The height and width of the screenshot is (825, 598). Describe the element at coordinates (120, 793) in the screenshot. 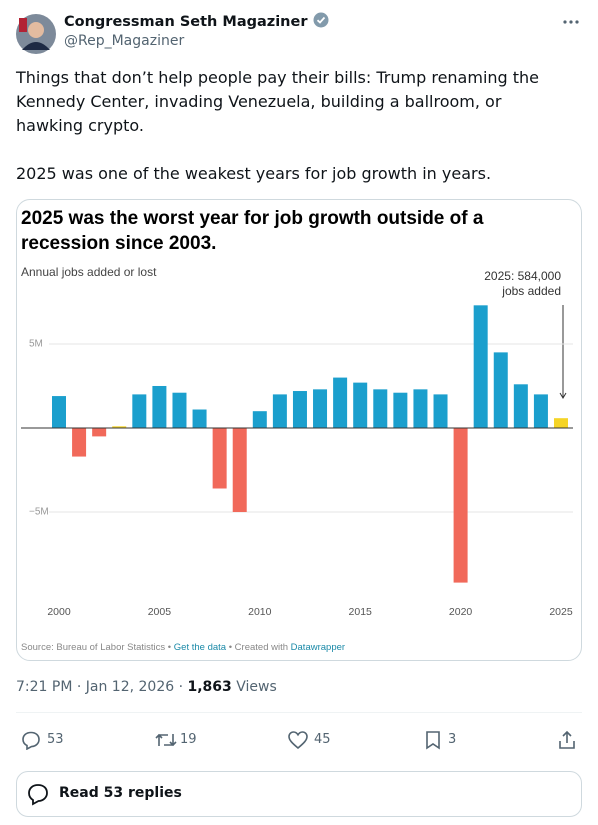

I see `read-replies-text: Read 53 replies` at that location.